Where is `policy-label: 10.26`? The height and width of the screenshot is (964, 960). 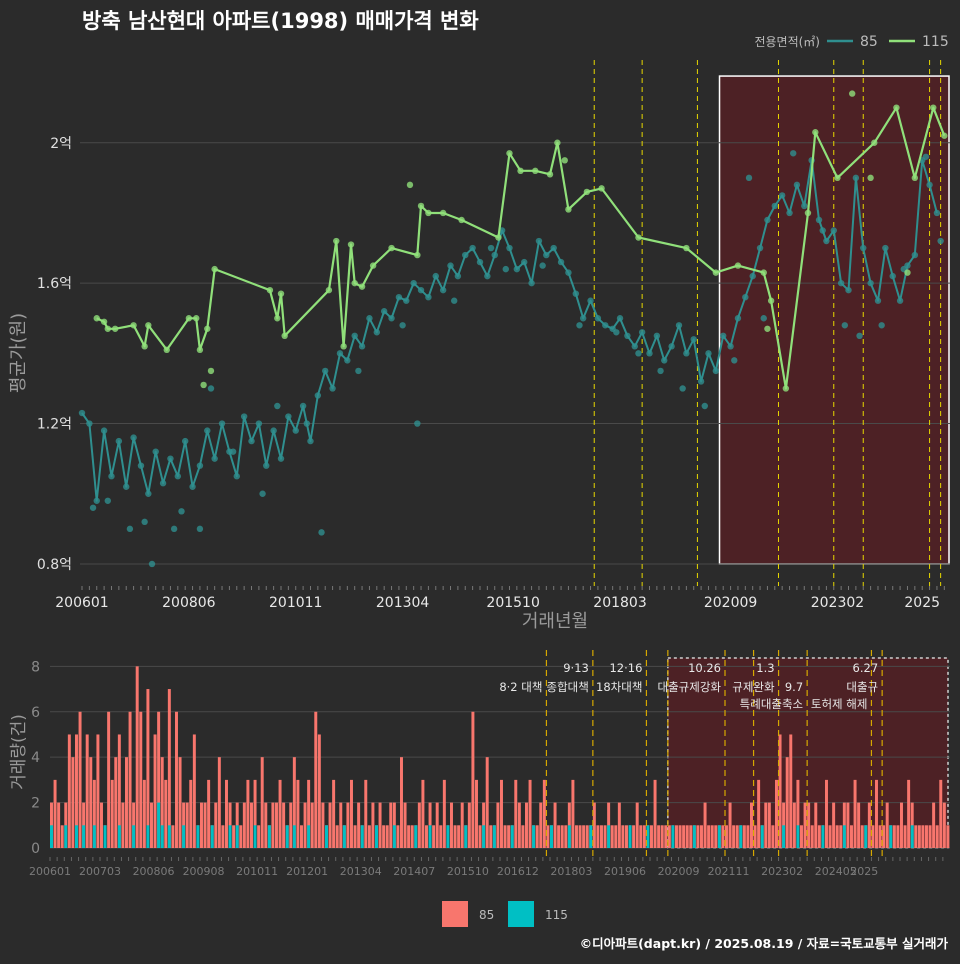 policy-label: 10.26 is located at coordinates (704, 668).